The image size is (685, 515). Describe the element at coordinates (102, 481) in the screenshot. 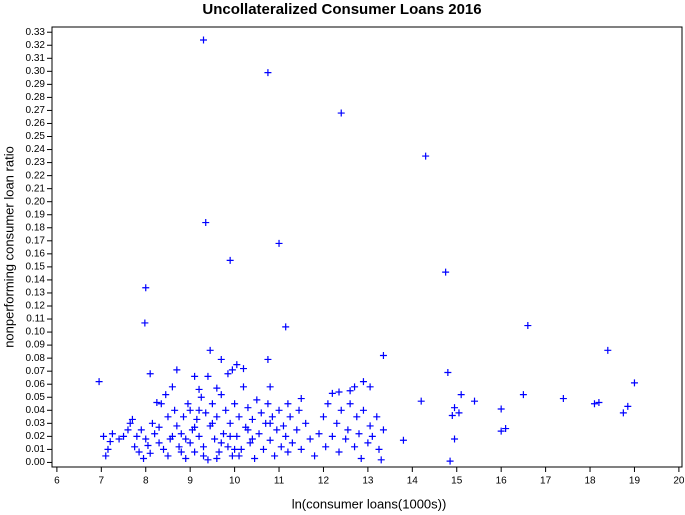

I see `x-tick-label: 7` at that location.